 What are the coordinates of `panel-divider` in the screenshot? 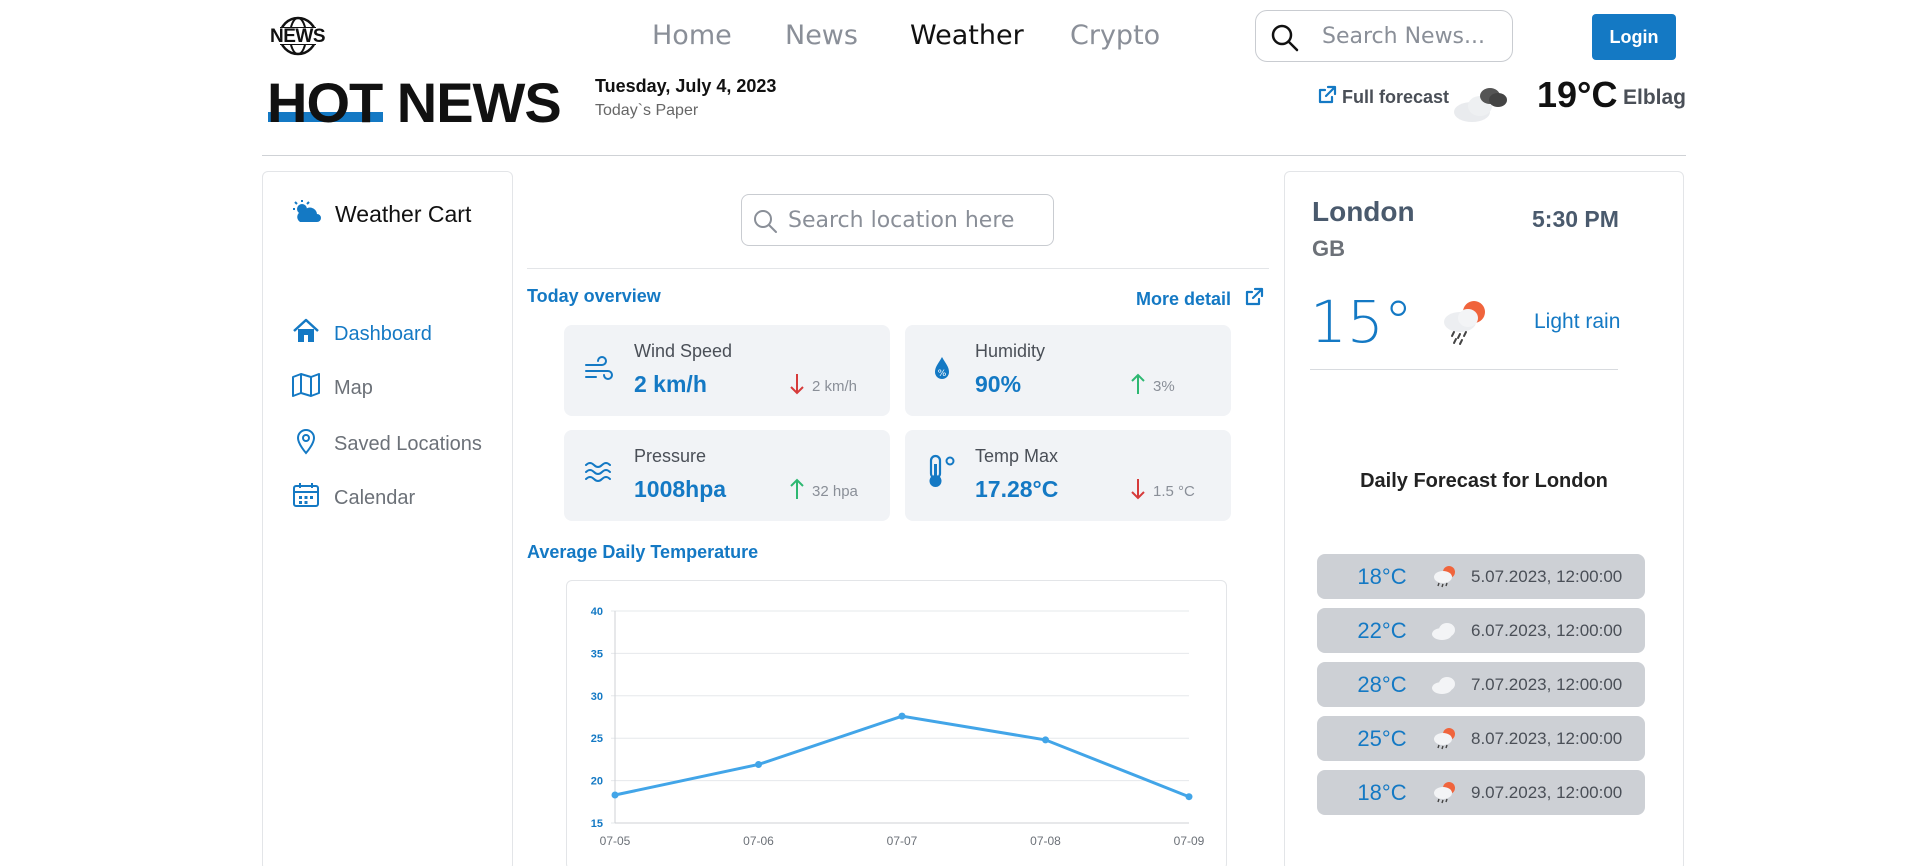 It's located at (1464, 369).